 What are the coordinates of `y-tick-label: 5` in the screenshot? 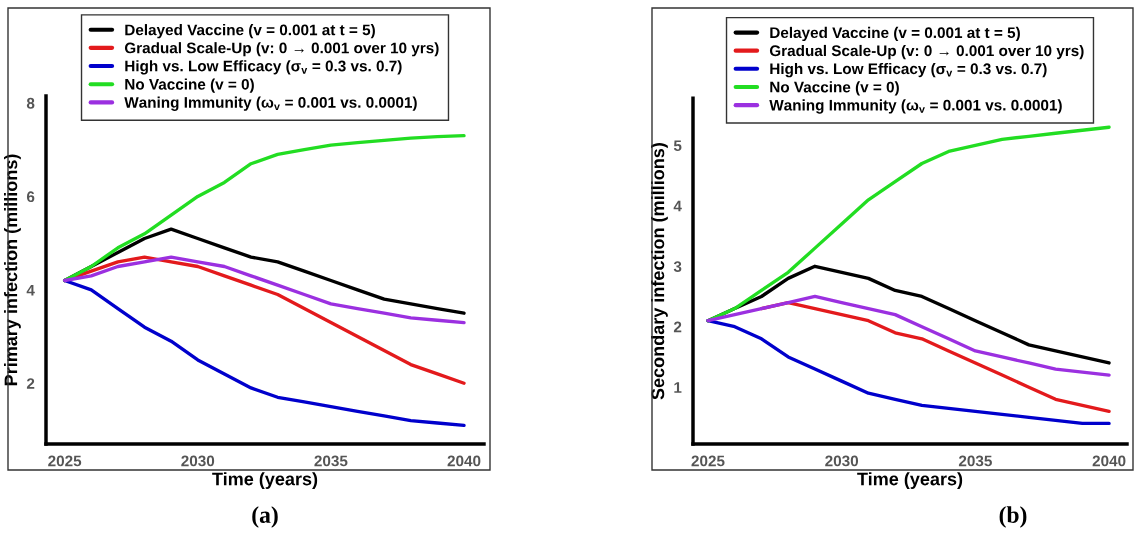 It's located at (677, 146).